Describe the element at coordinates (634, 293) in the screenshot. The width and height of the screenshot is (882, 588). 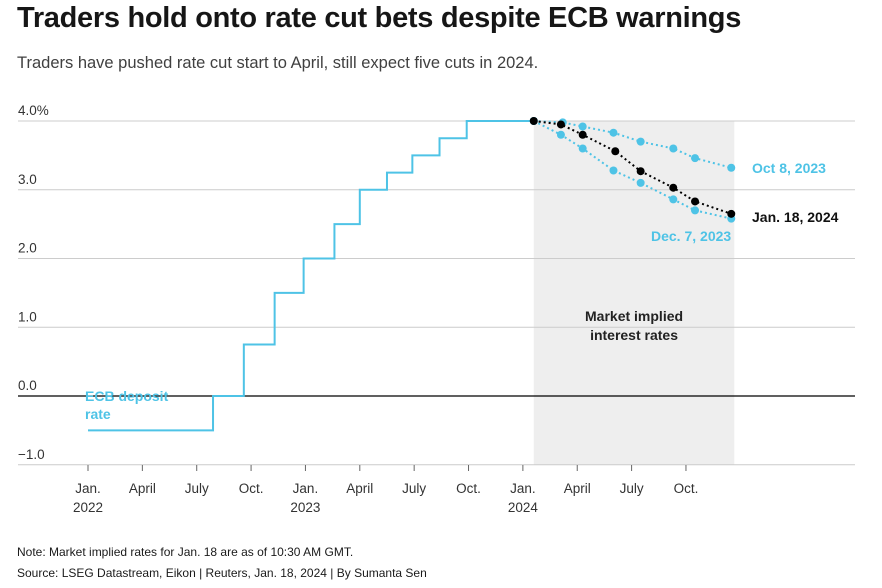
I see `market-implied-shade` at that location.